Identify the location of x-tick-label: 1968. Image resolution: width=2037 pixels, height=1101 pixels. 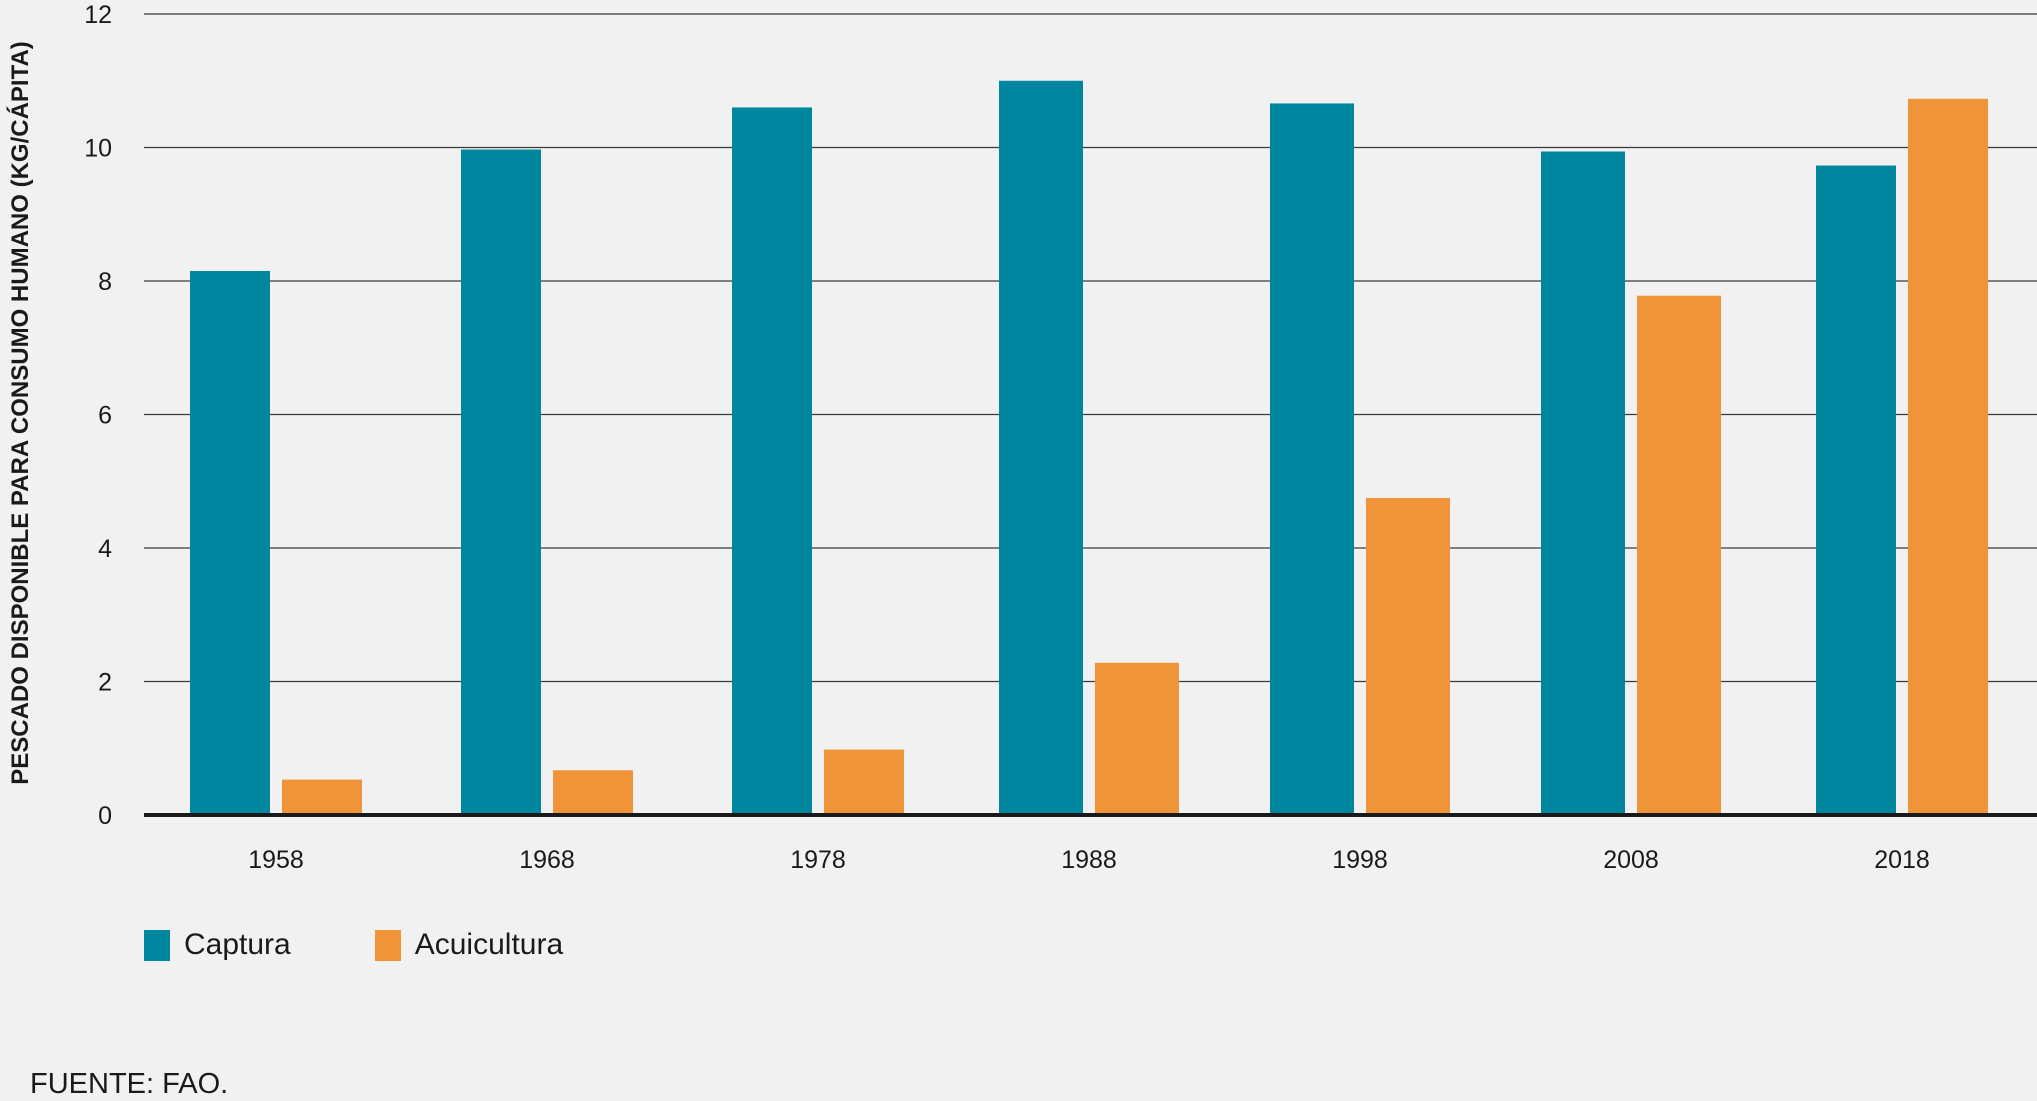
(547, 860).